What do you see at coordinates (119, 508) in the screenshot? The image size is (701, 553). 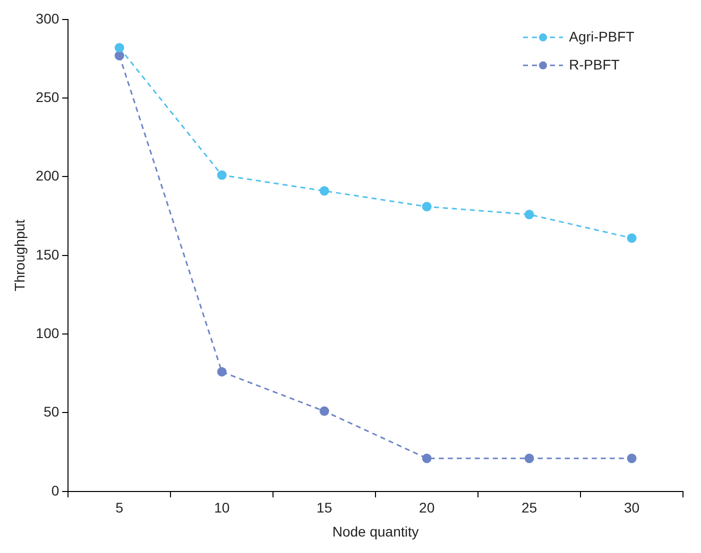 I see `x-tick-label: 5` at bounding box center [119, 508].